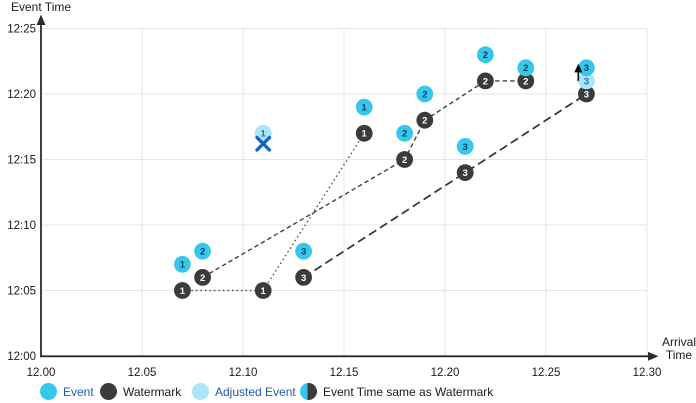 The width and height of the screenshot is (696, 403). I want to click on adjusted-event-point, so click(586, 81).